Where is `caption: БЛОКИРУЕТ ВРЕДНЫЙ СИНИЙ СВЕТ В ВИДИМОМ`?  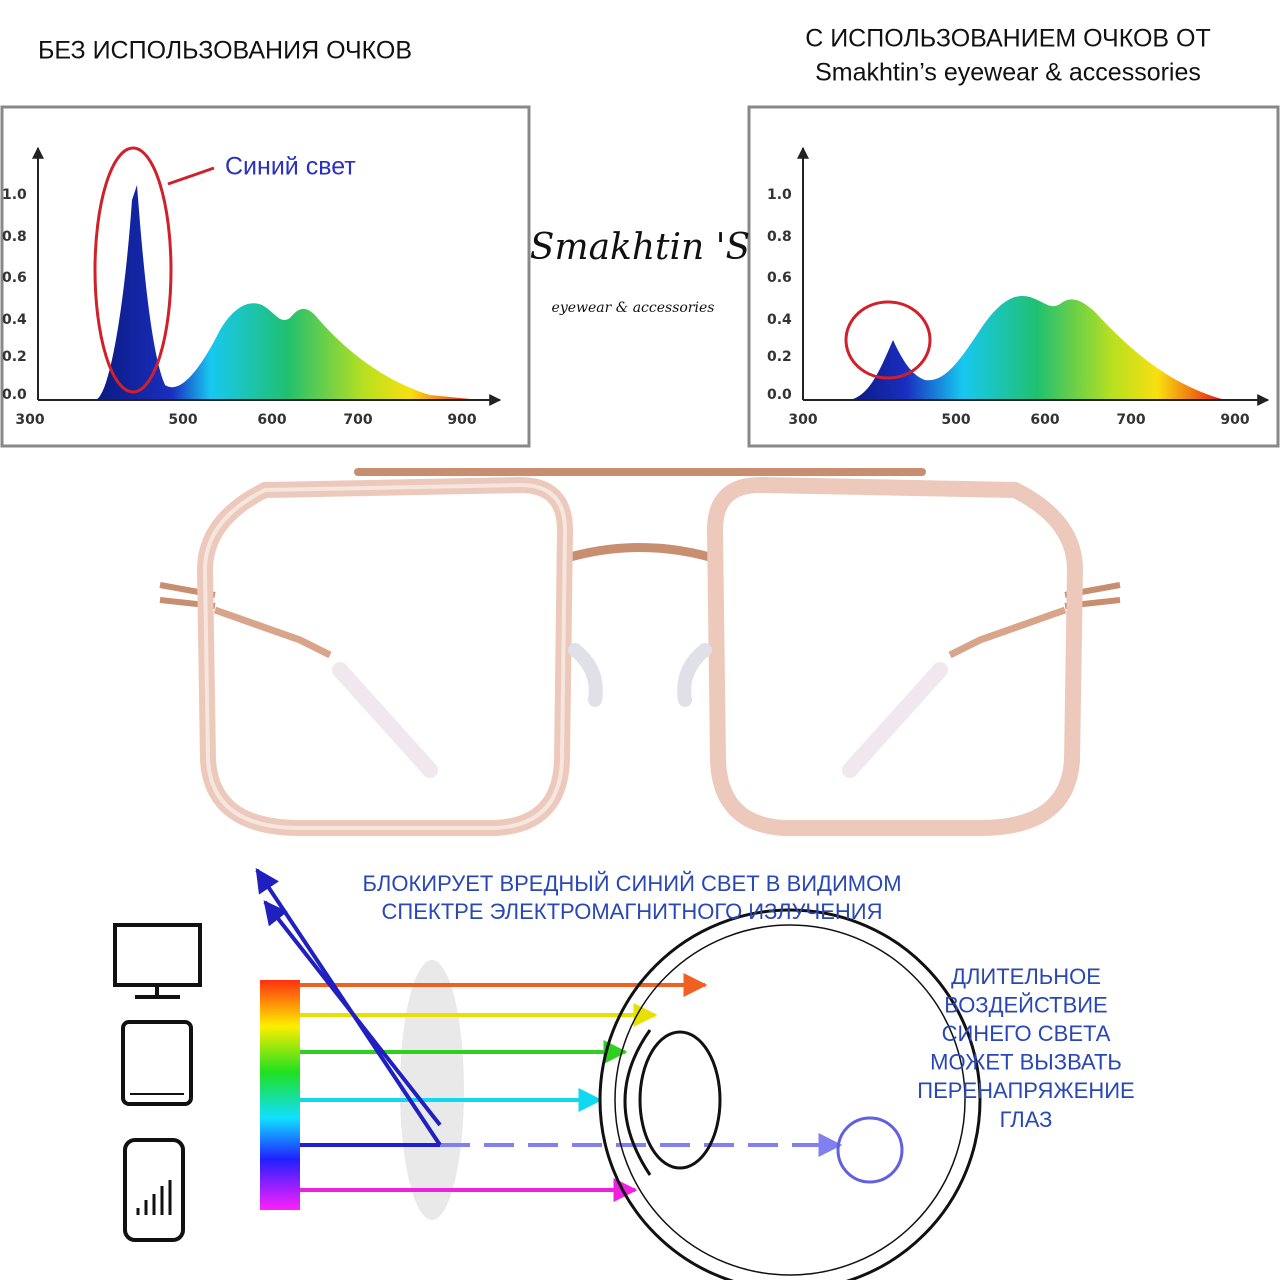
caption: БЛОКИРУЕТ ВРЕДНЫЙ СИНИЙ СВЕТ В ВИДИМОМ is located at coordinates (631, 883).